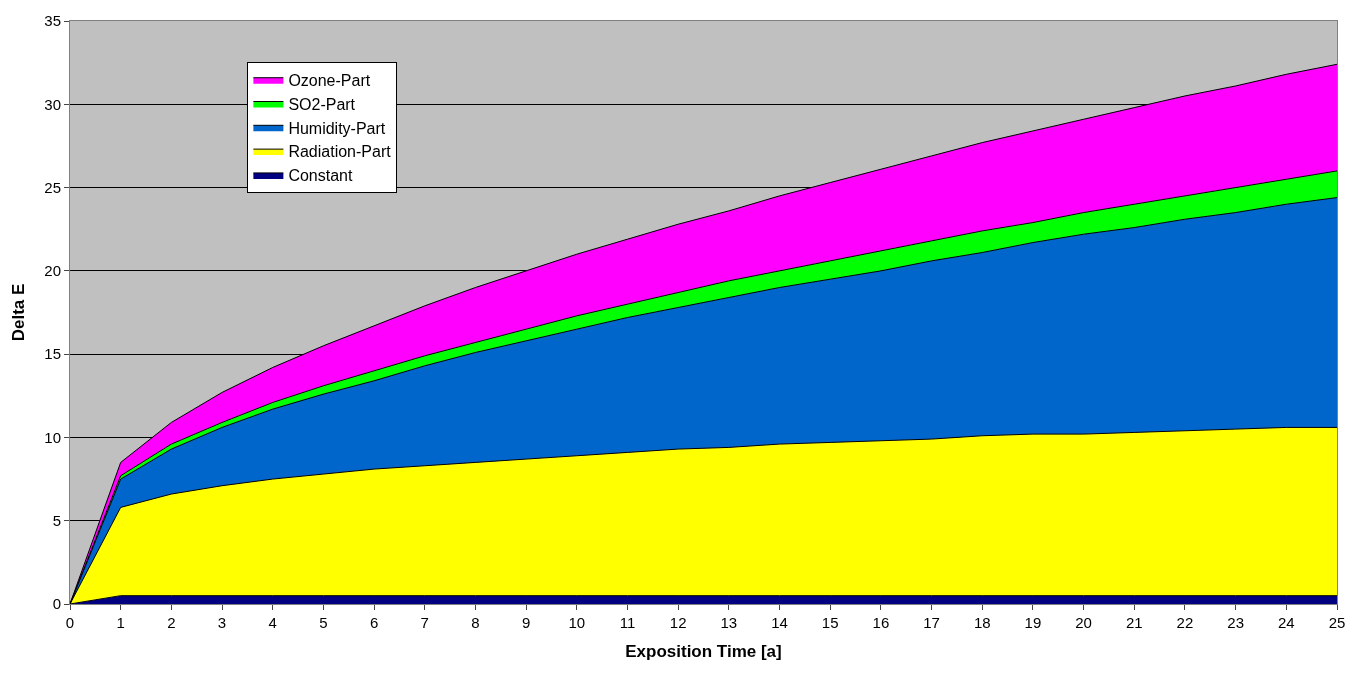 Image resolution: width=1357 pixels, height=684 pixels. I want to click on x-tick-label: 18, so click(982, 622).